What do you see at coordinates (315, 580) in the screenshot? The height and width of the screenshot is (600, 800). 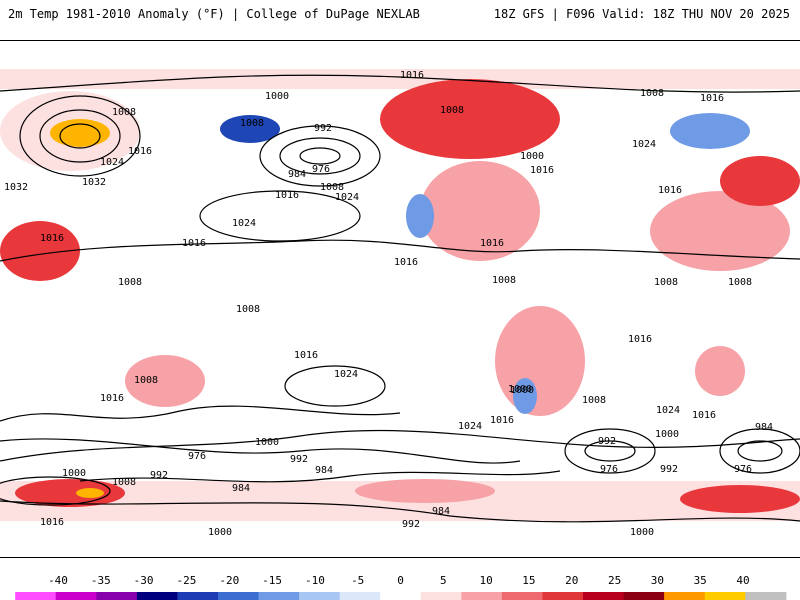 I see `colorbar-tick-label: -10` at bounding box center [315, 580].